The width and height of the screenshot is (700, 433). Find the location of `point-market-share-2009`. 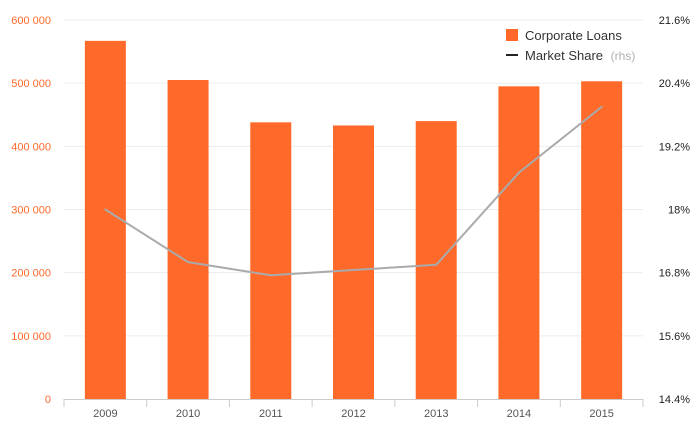

point-market-share-2009 is located at coordinates (105, 209).